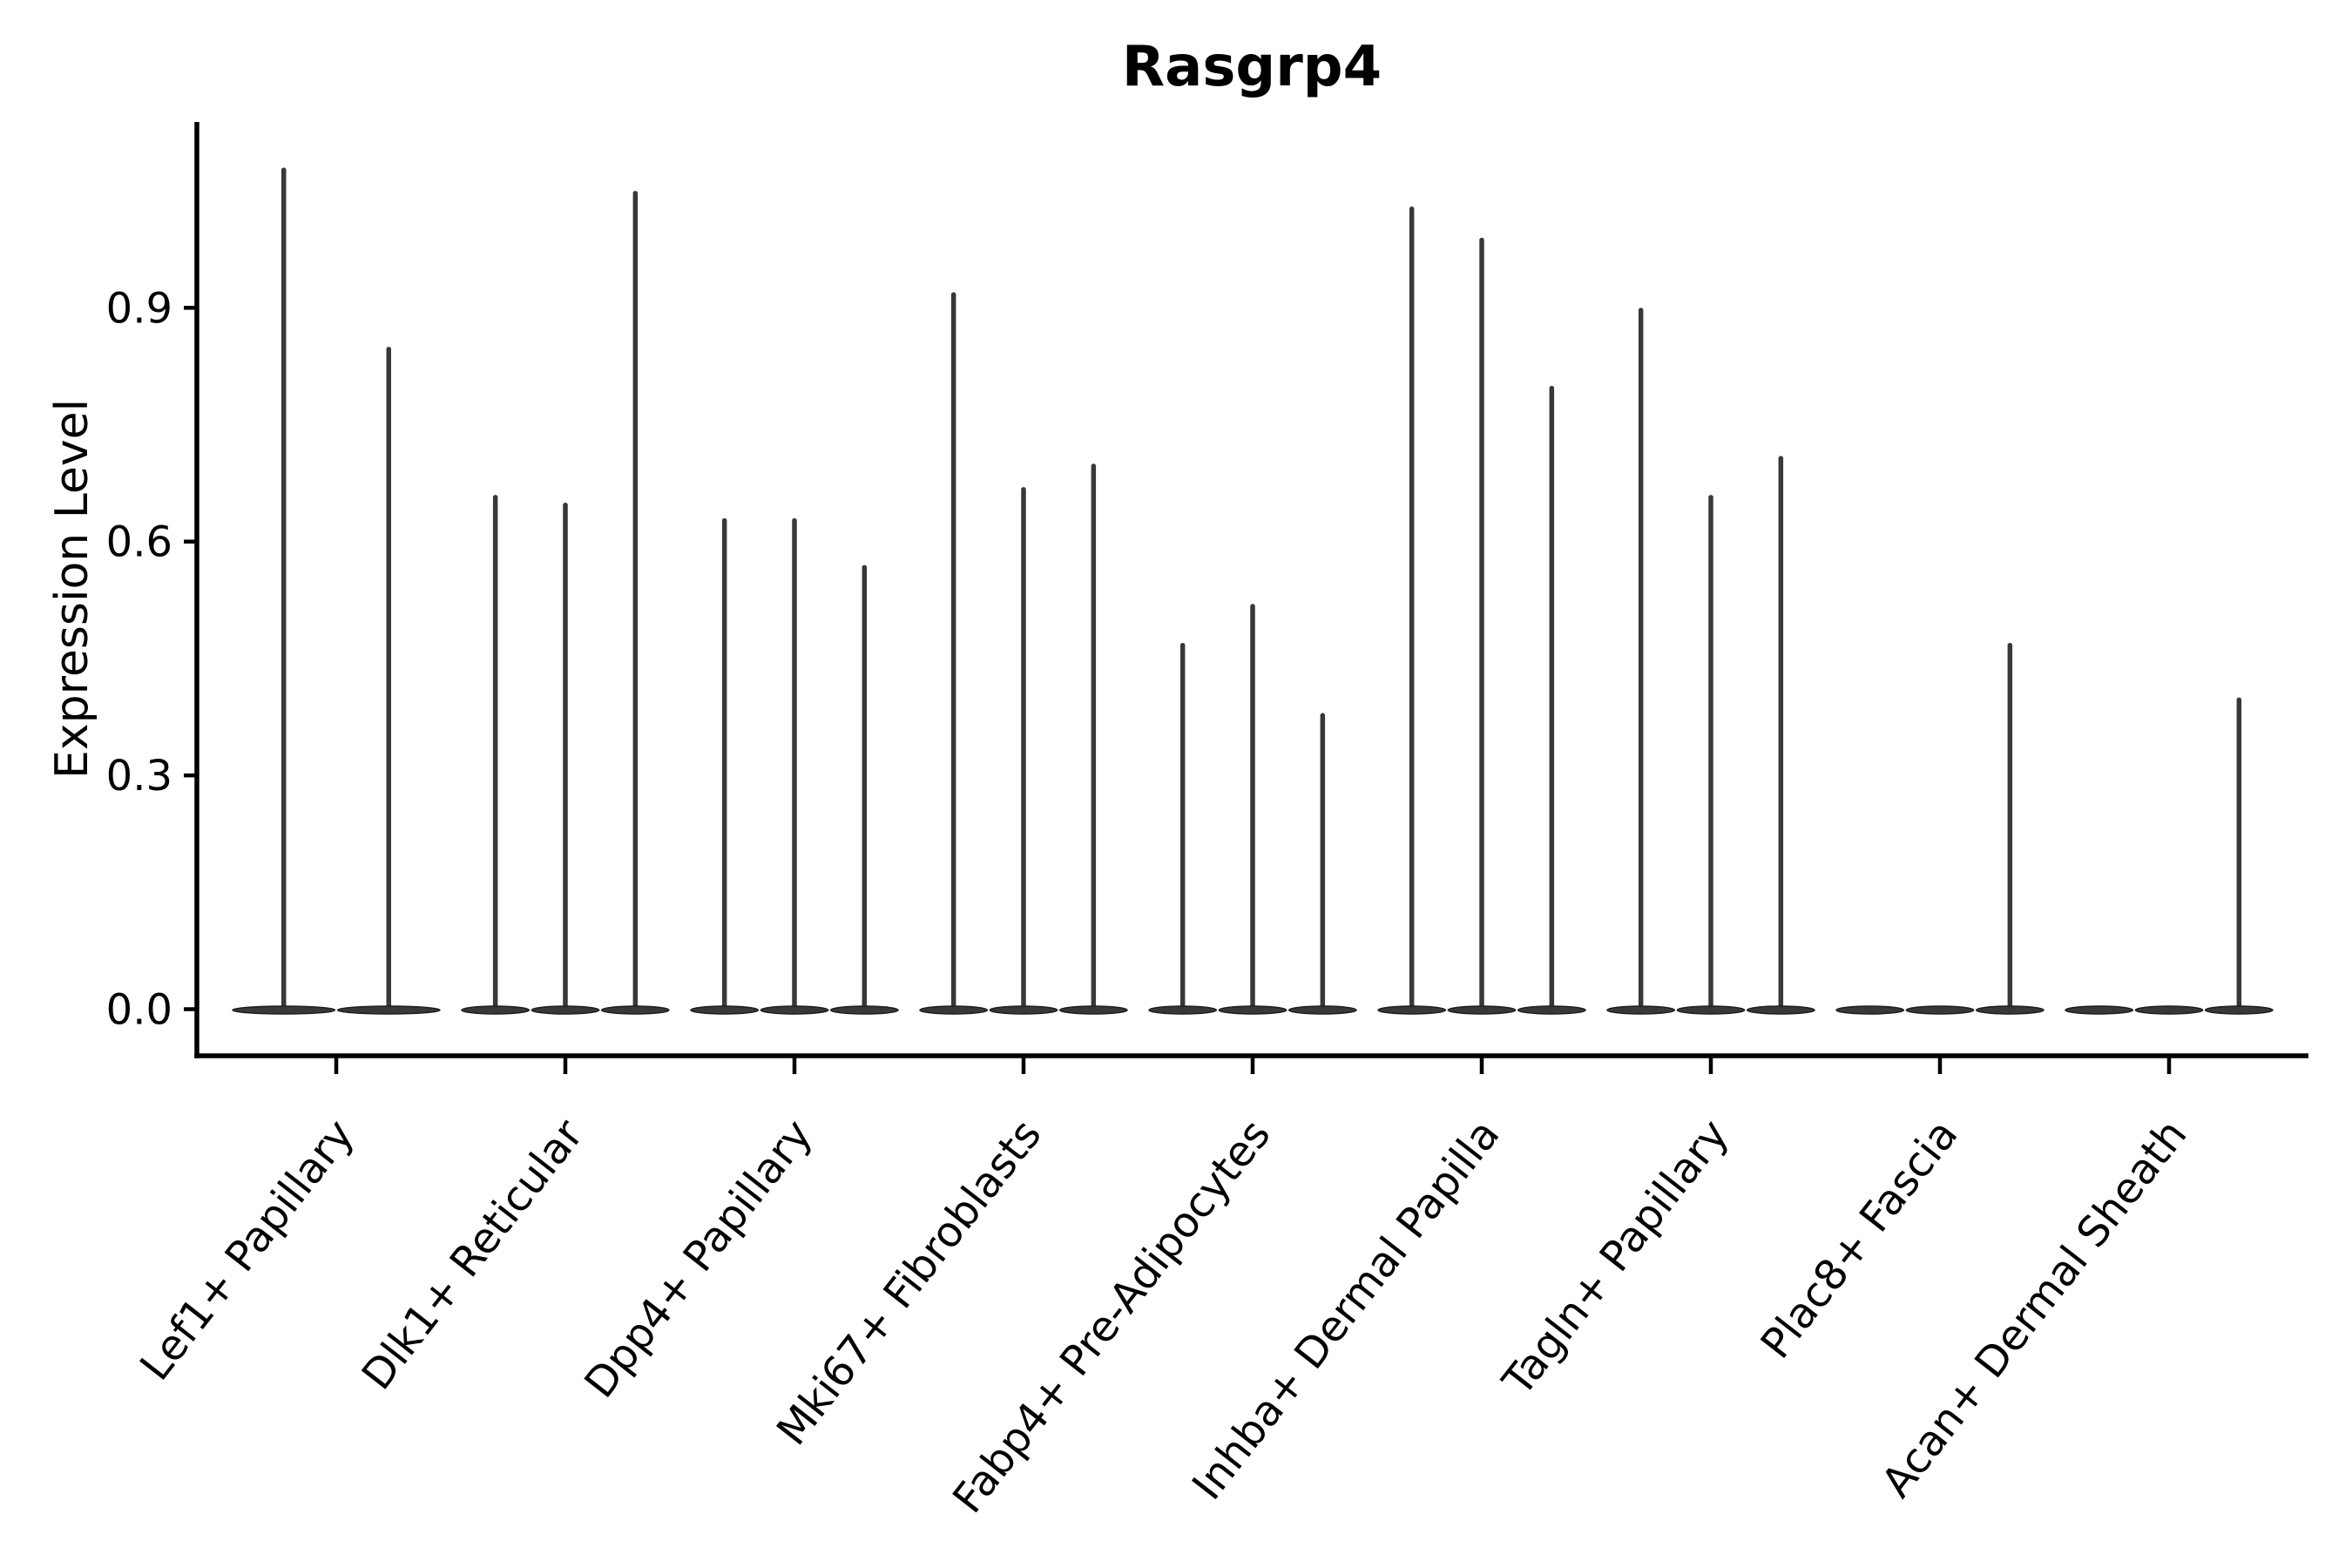 The width and height of the screenshot is (2352, 1568). I want to click on y-tick-label: 0.0, so click(139, 1011).